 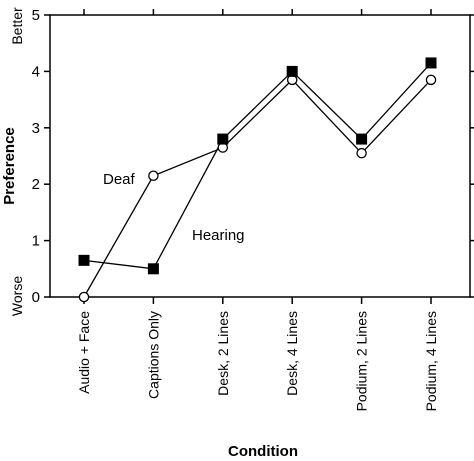 I want to click on y-tick-label: 0, so click(x=36, y=297).